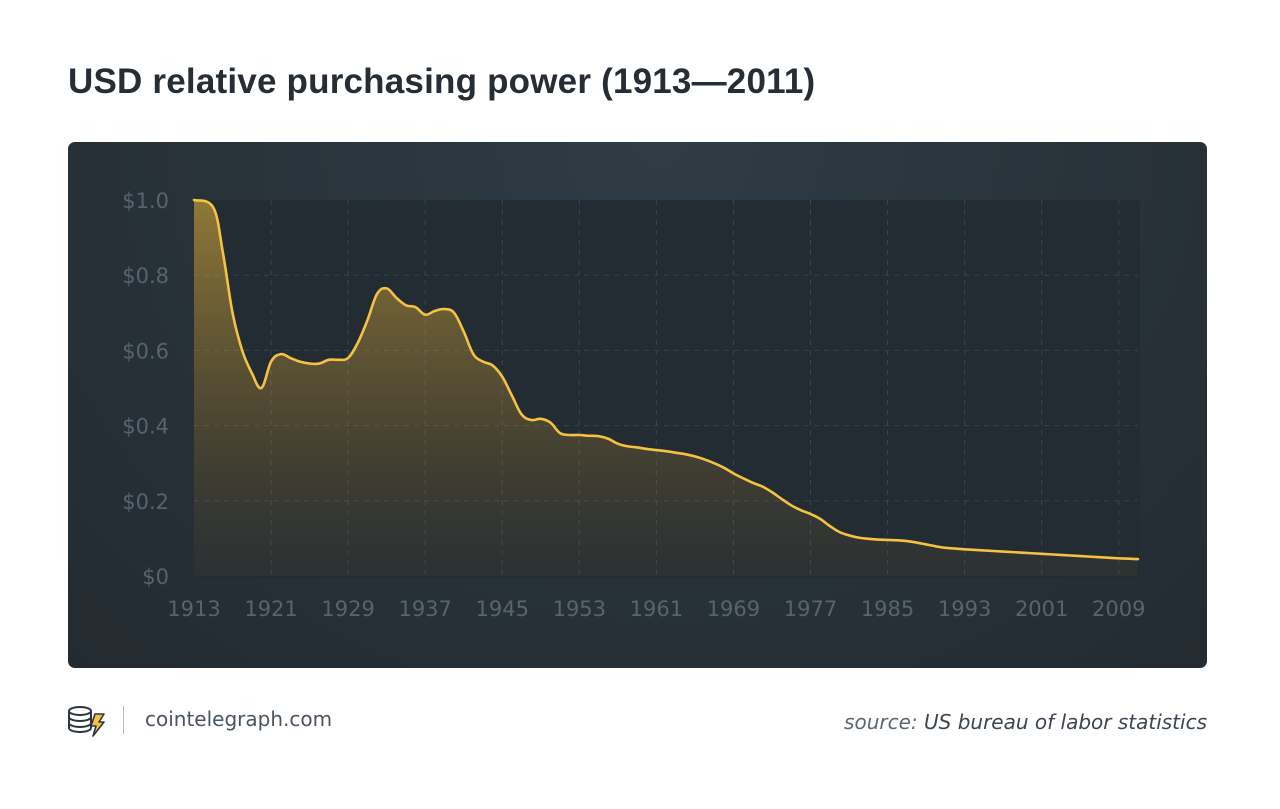 The width and height of the screenshot is (1280, 809). I want to click on y-tick-label: $0.2, so click(145, 502).